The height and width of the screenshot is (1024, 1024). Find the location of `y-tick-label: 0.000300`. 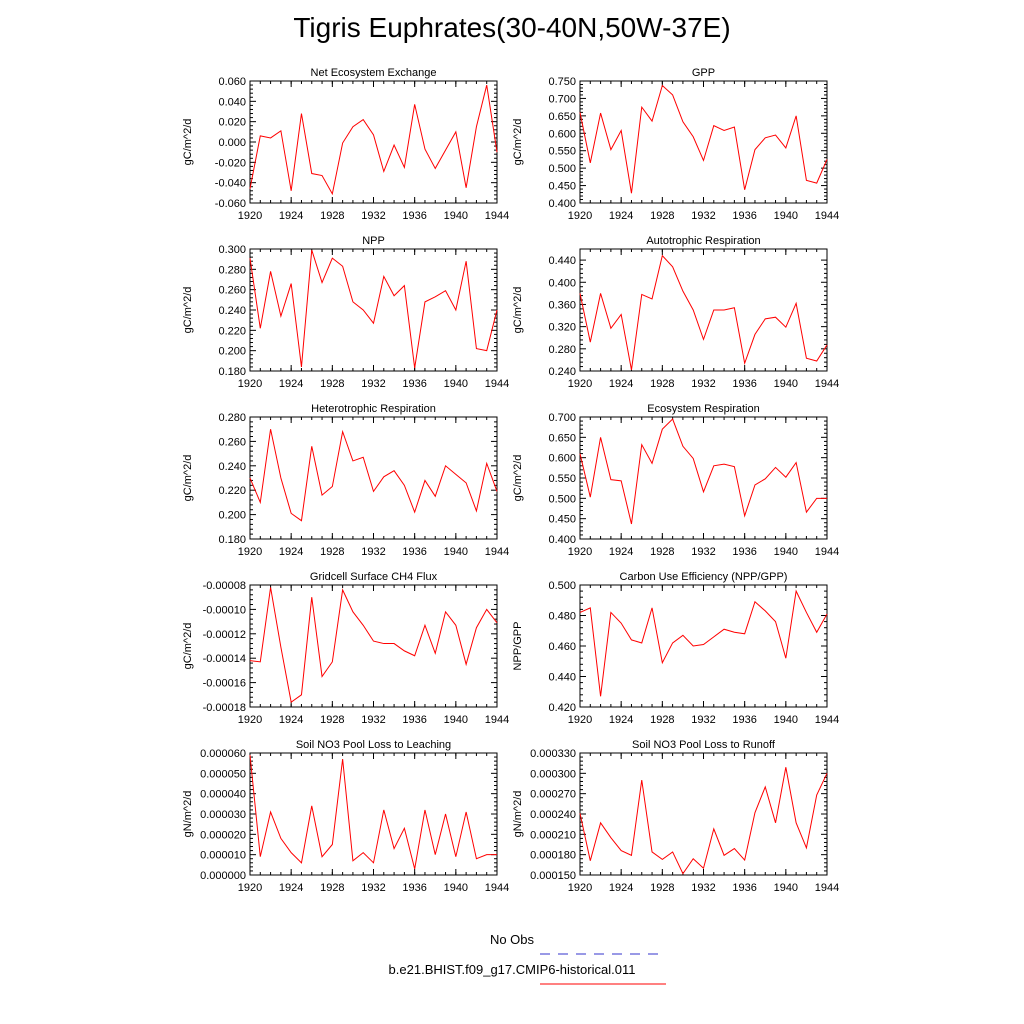

y-tick-label: 0.000300 is located at coordinates (553, 774).